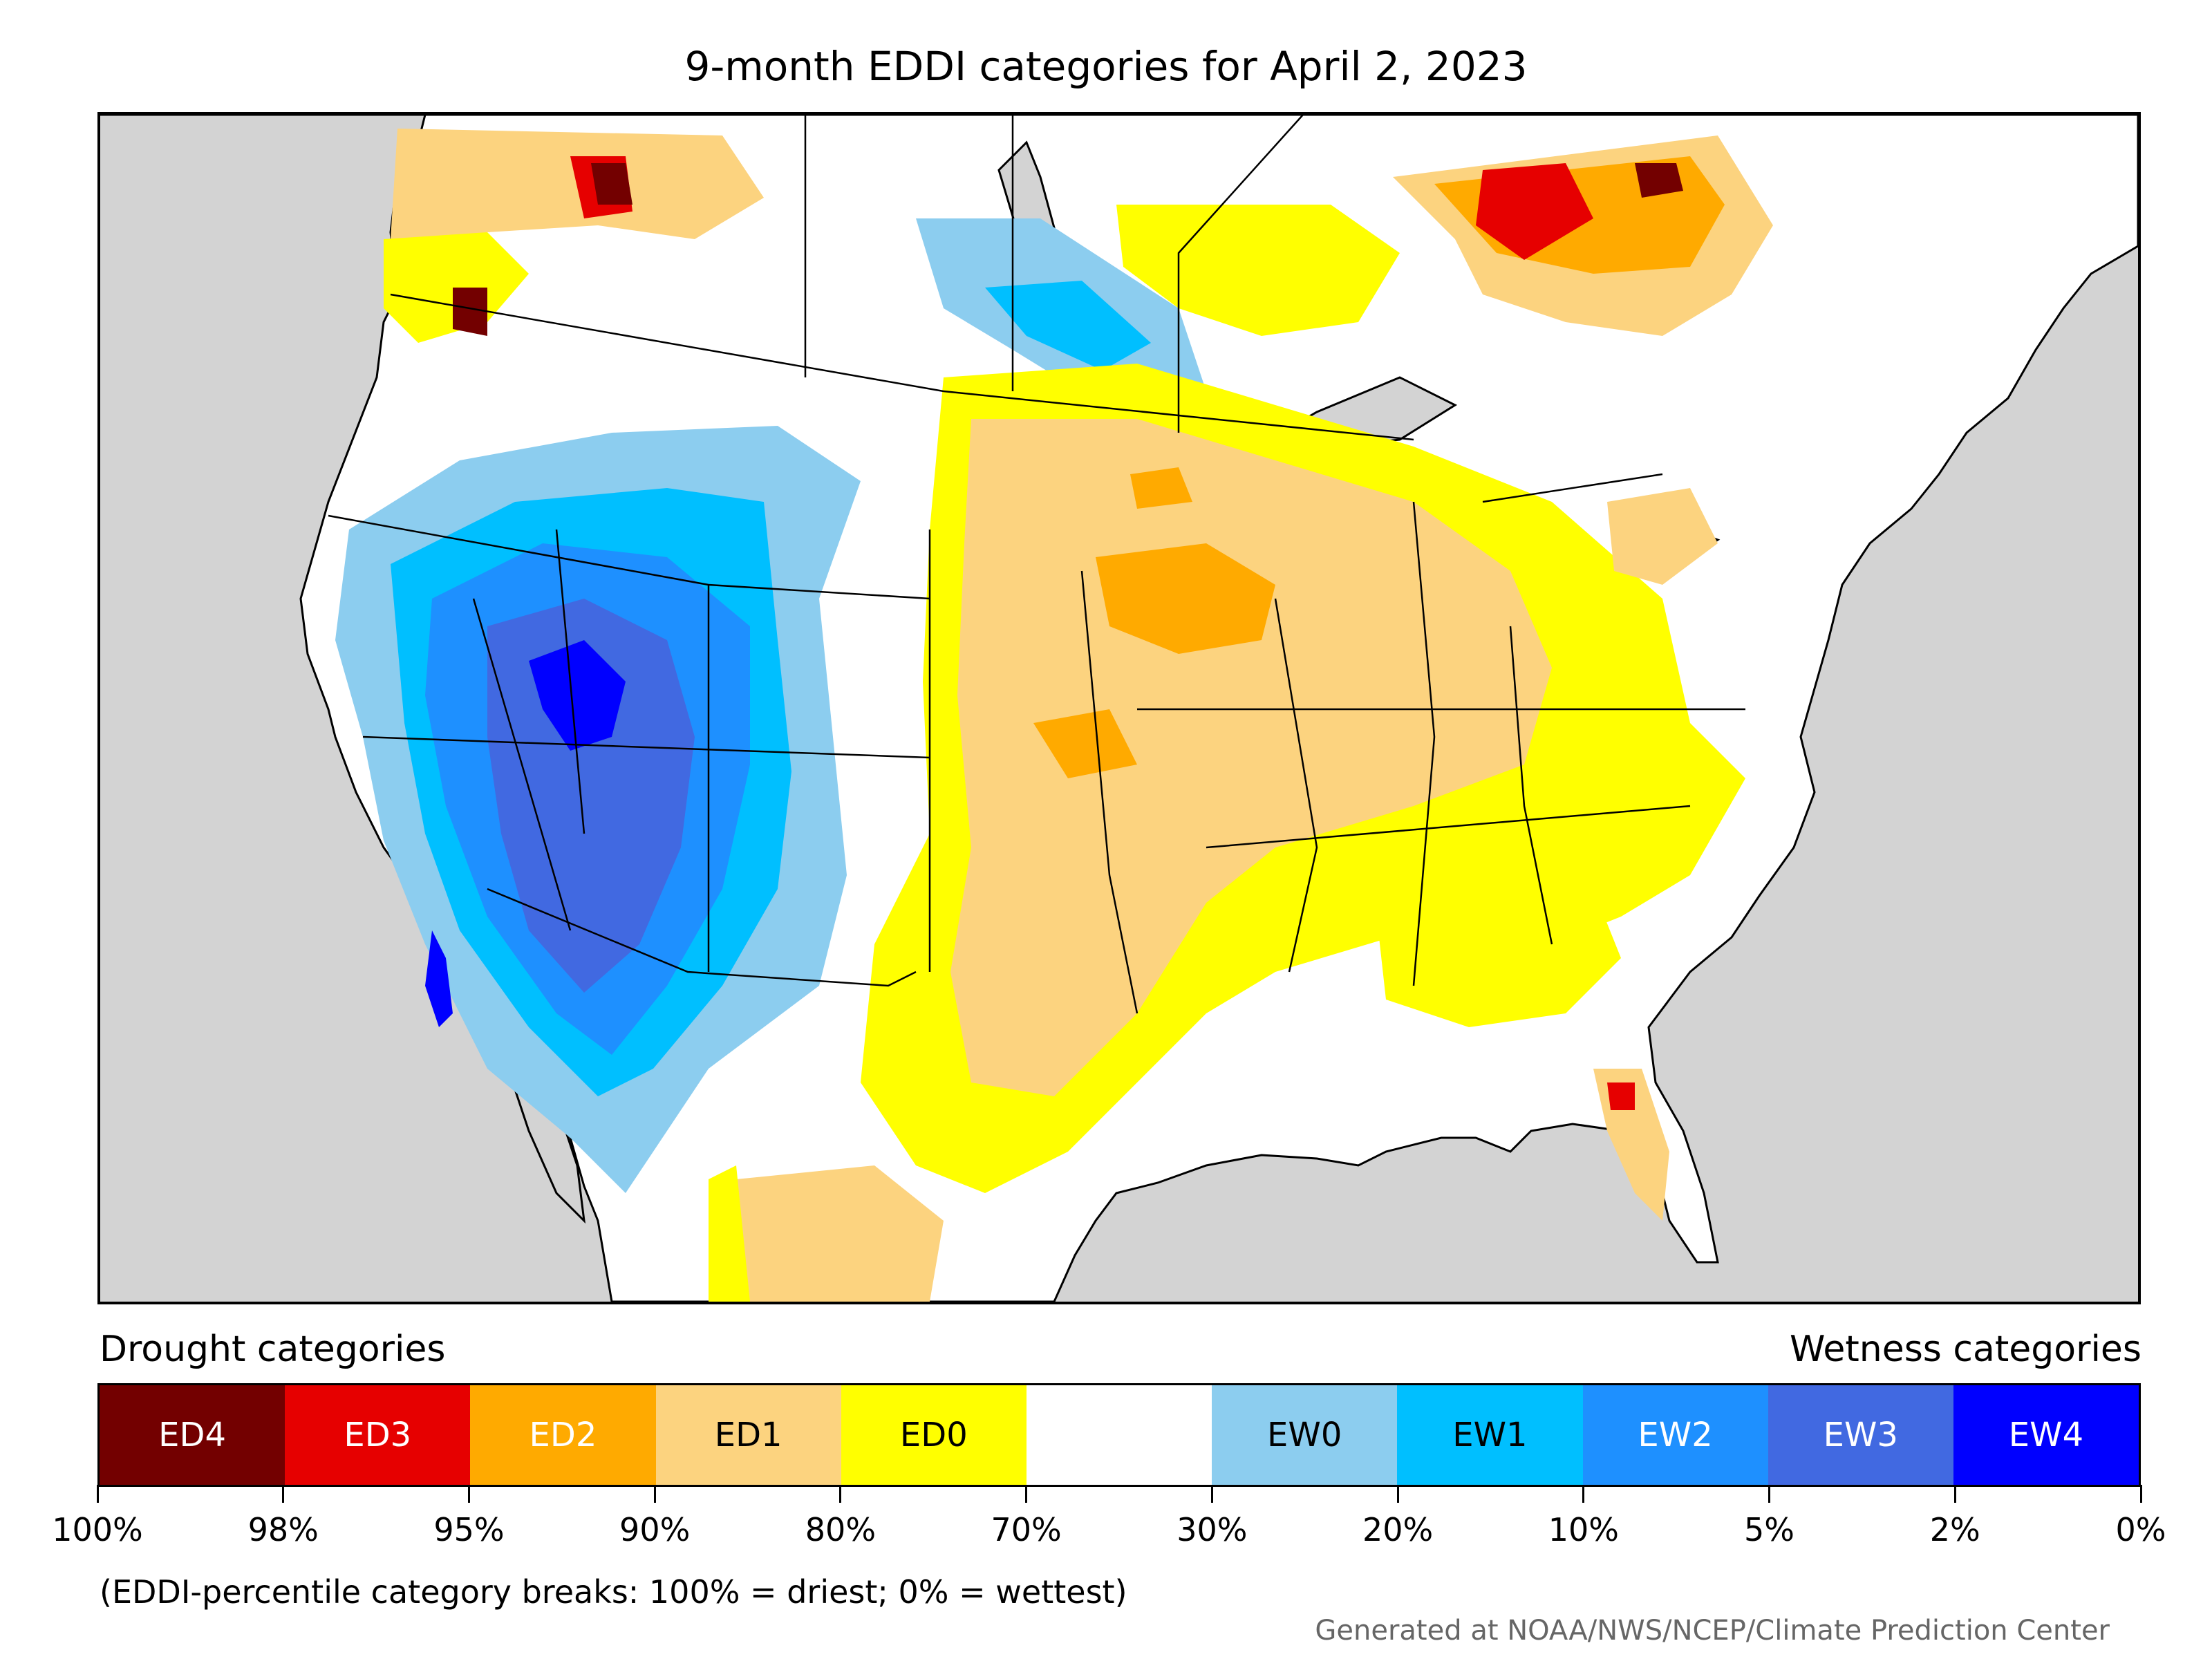 Image resolution: width=2212 pixels, height=1659 pixels. Describe the element at coordinates (2140, 1530) in the screenshot. I see `colorbar-tick-label: 0%` at that location.